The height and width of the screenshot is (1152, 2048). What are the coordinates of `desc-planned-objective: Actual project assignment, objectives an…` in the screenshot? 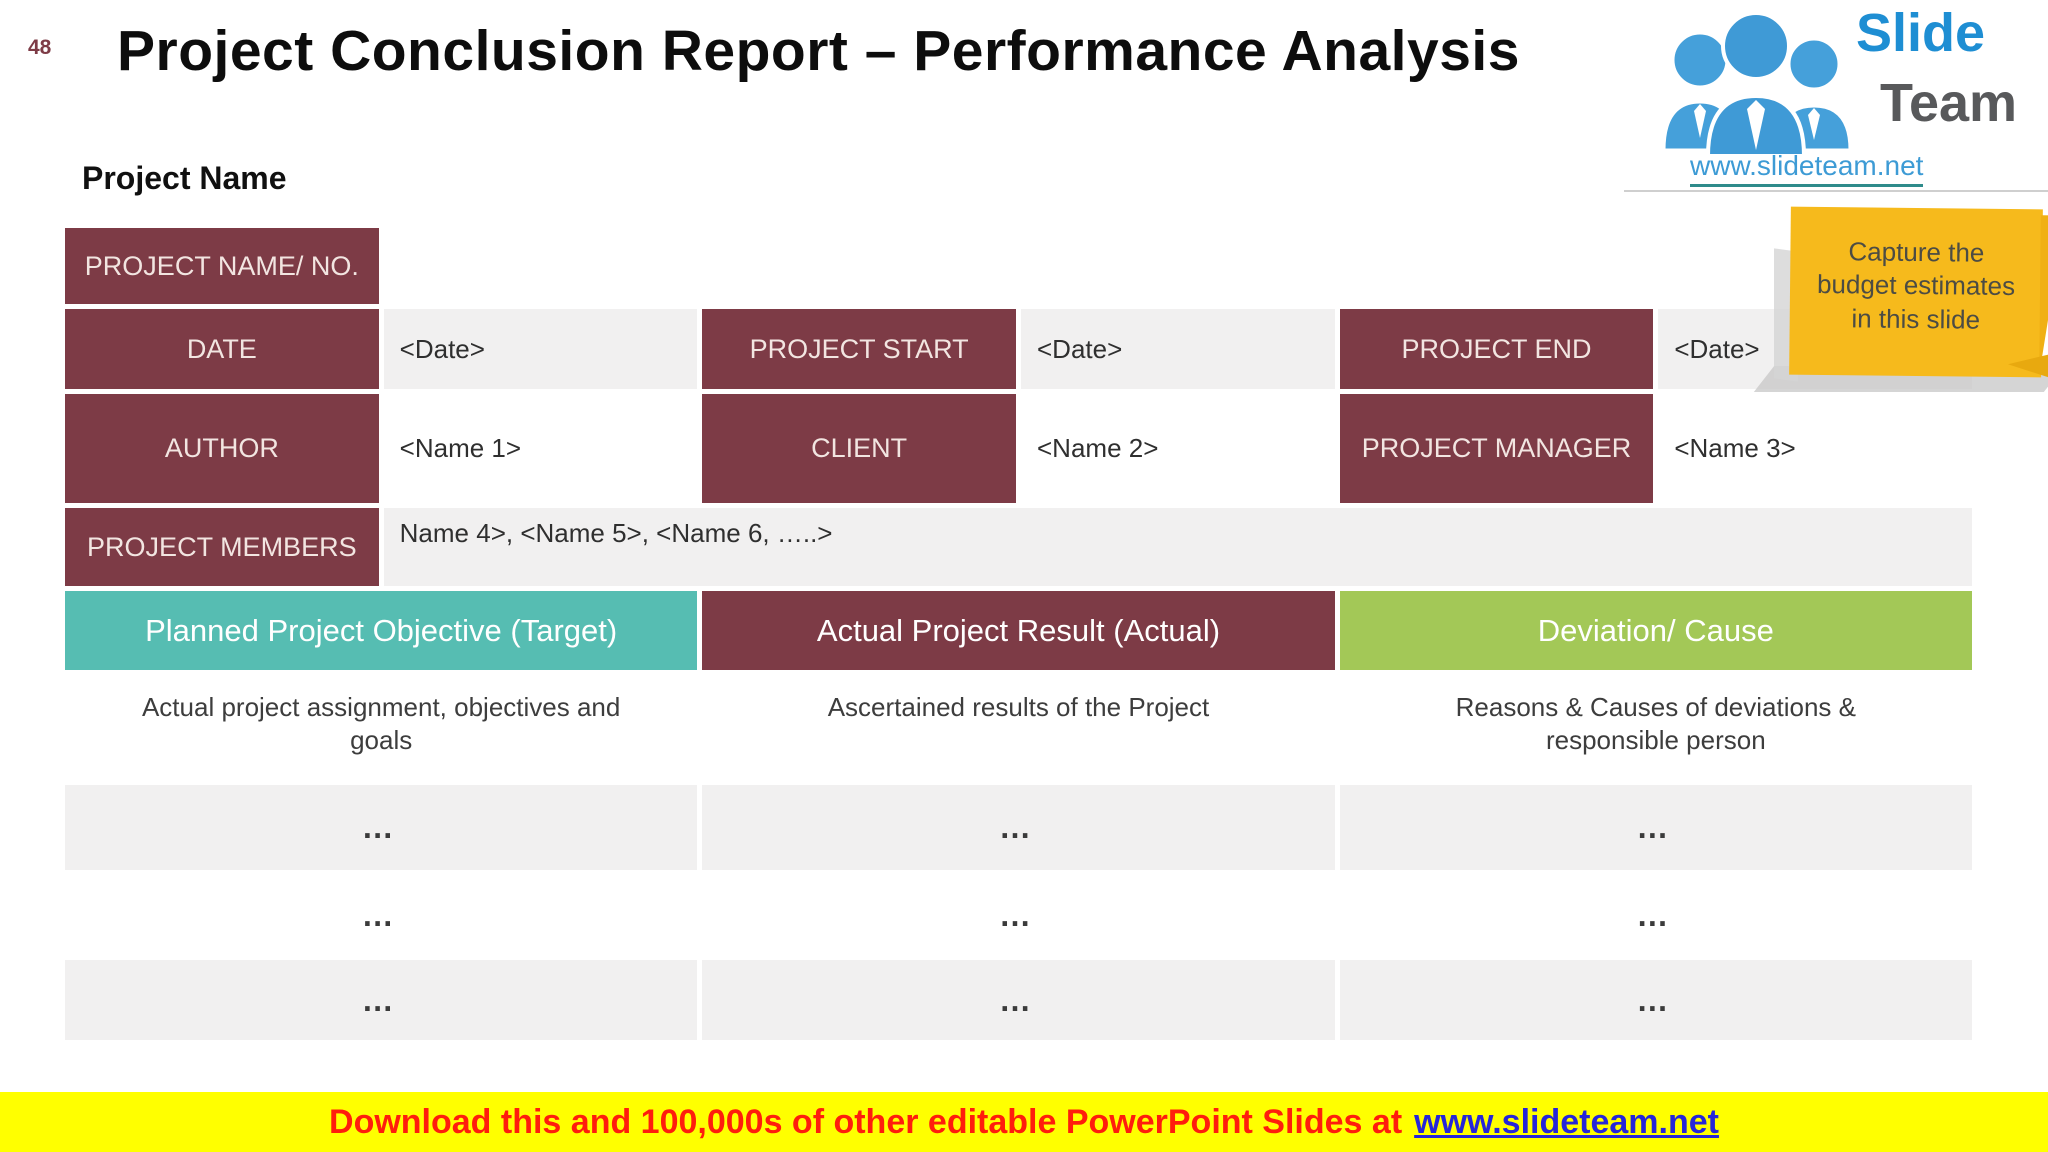 It's located at (381, 727).